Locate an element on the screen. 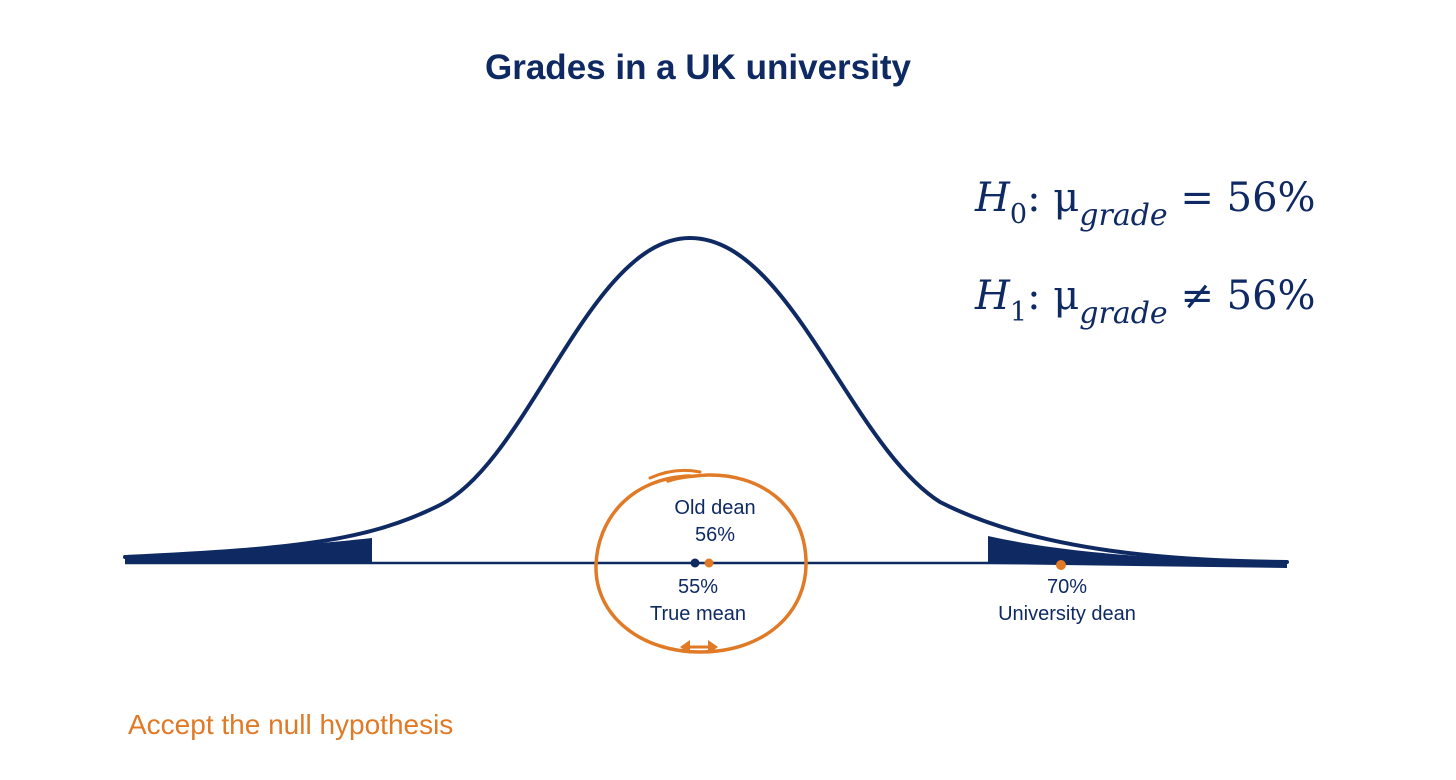  h0-index: 0 is located at coordinates (1018, 214).